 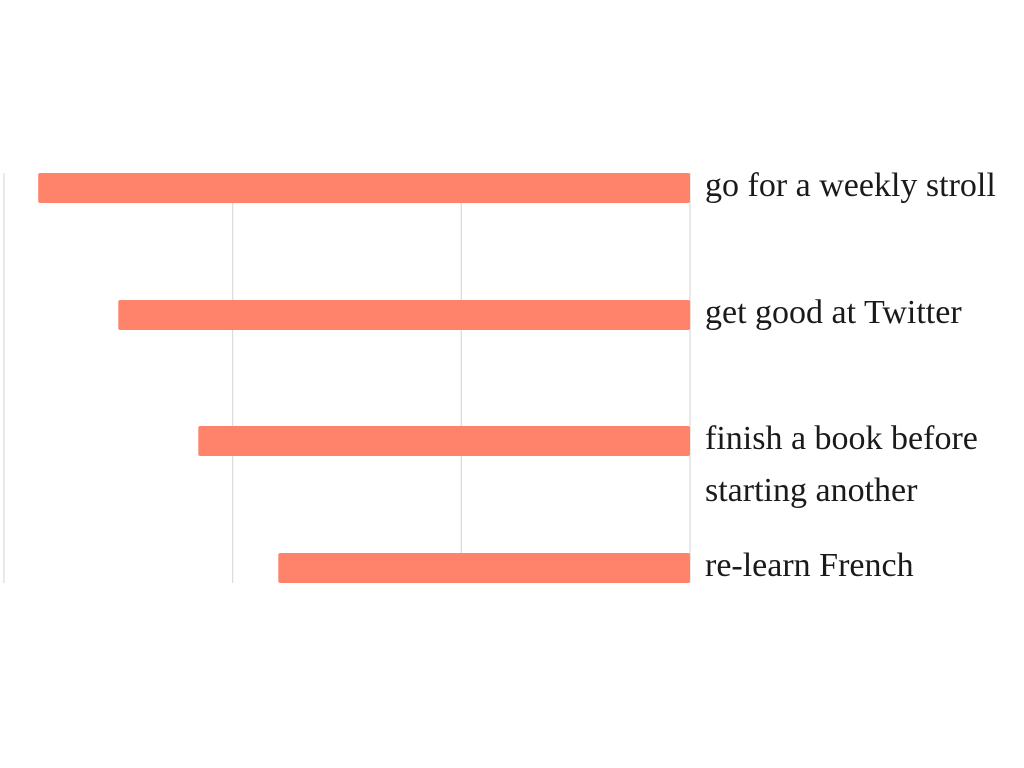 What do you see at coordinates (841, 464) in the screenshot?
I see `category-label: finish a book before starting another` at bounding box center [841, 464].